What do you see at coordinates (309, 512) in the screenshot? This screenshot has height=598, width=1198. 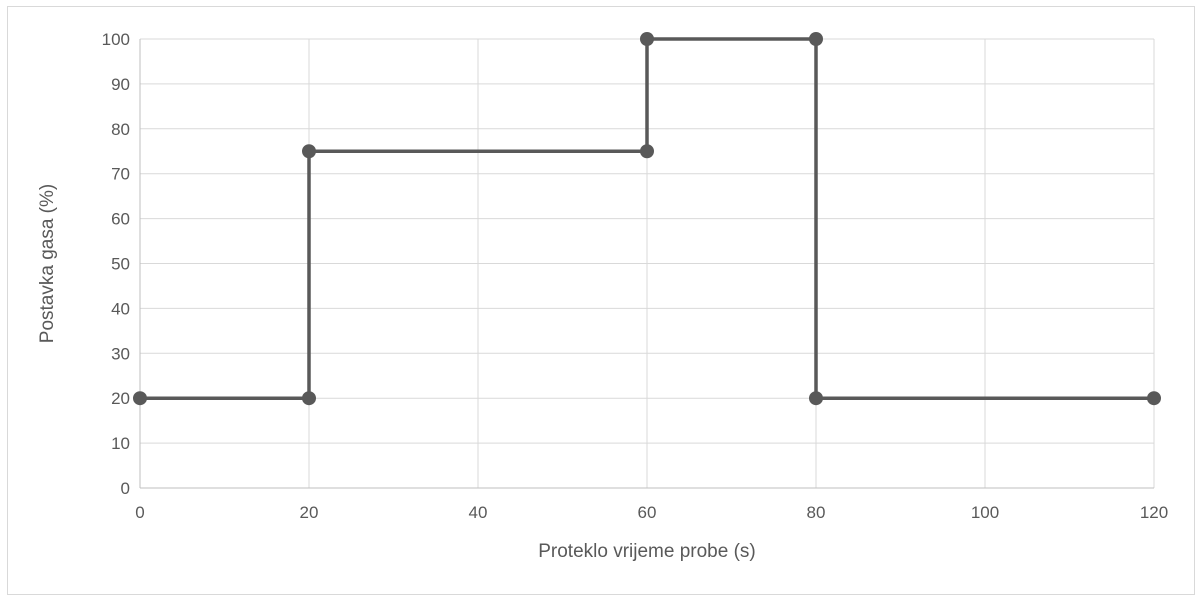 I see `x-tick-label: 20` at bounding box center [309, 512].